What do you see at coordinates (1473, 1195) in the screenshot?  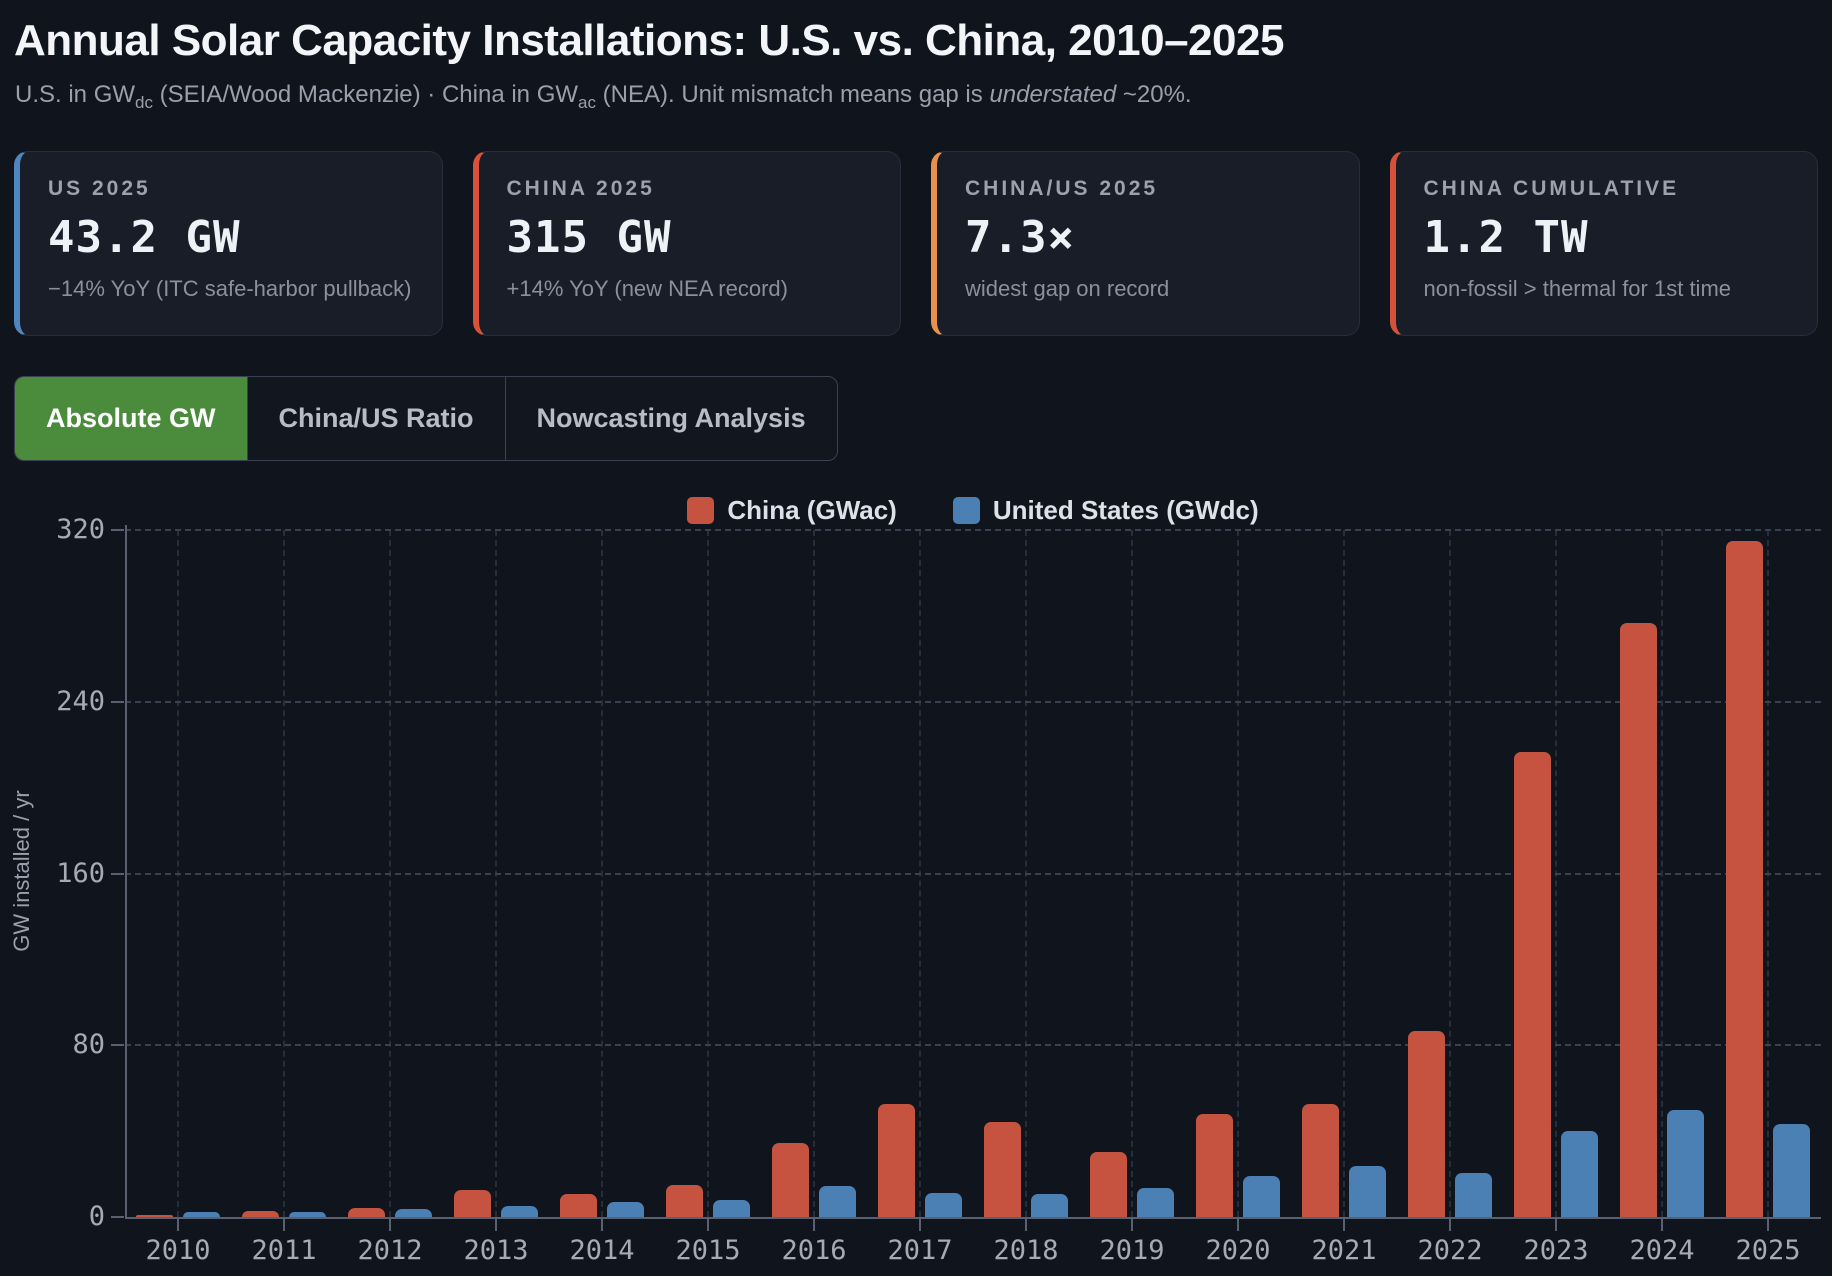 I see `us-bar-2022` at bounding box center [1473, 1195].